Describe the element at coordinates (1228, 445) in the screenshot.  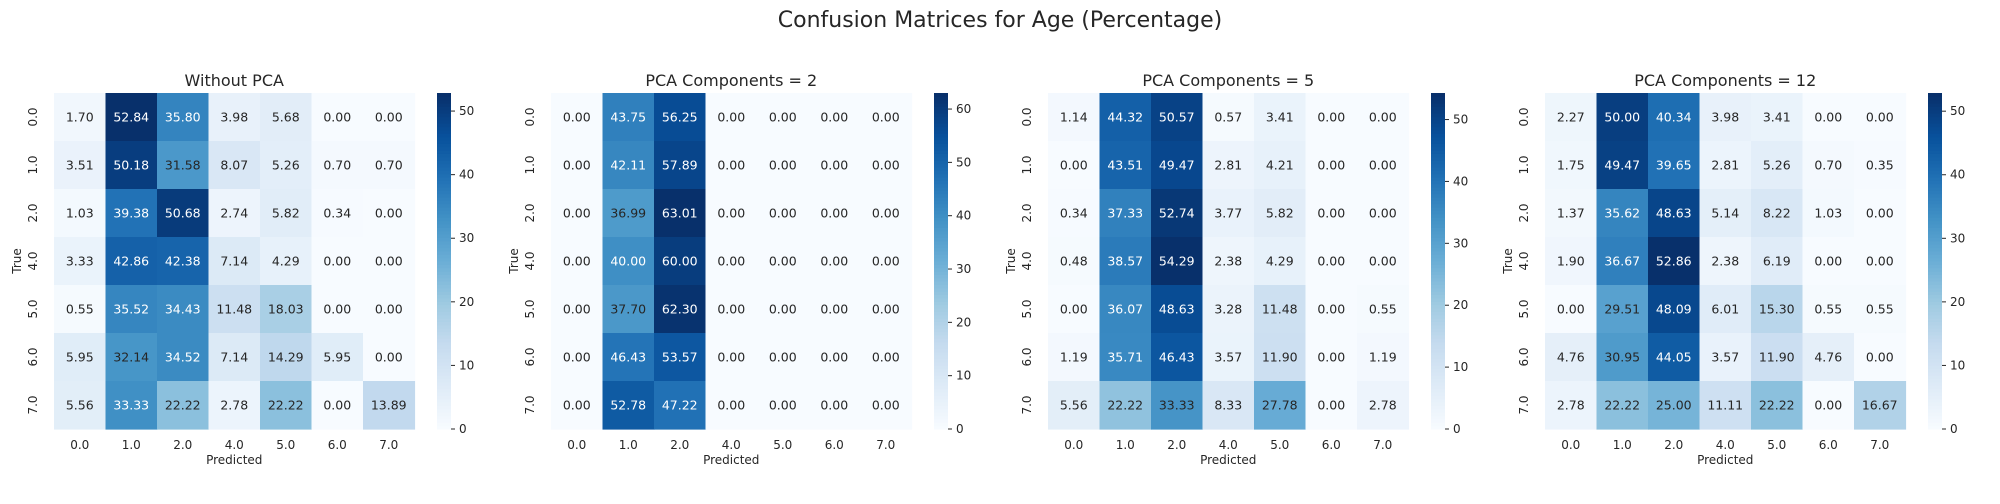
I see `x-tick-label: 4.0` at that location.